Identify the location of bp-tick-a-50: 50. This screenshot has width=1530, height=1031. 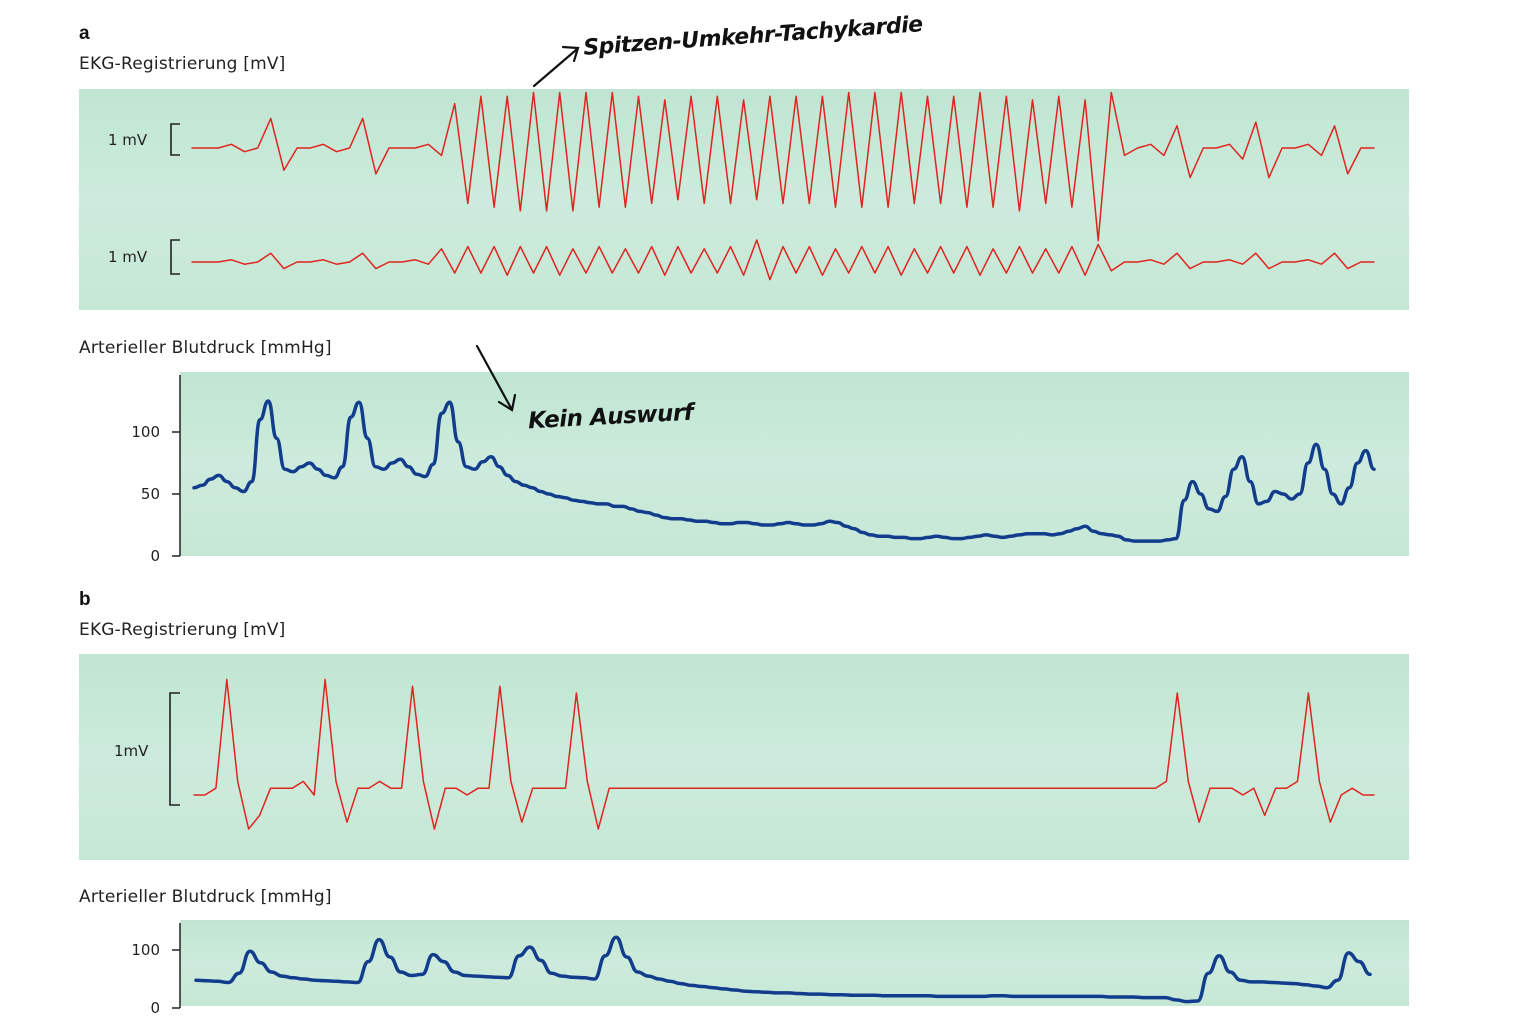
(150, 494).